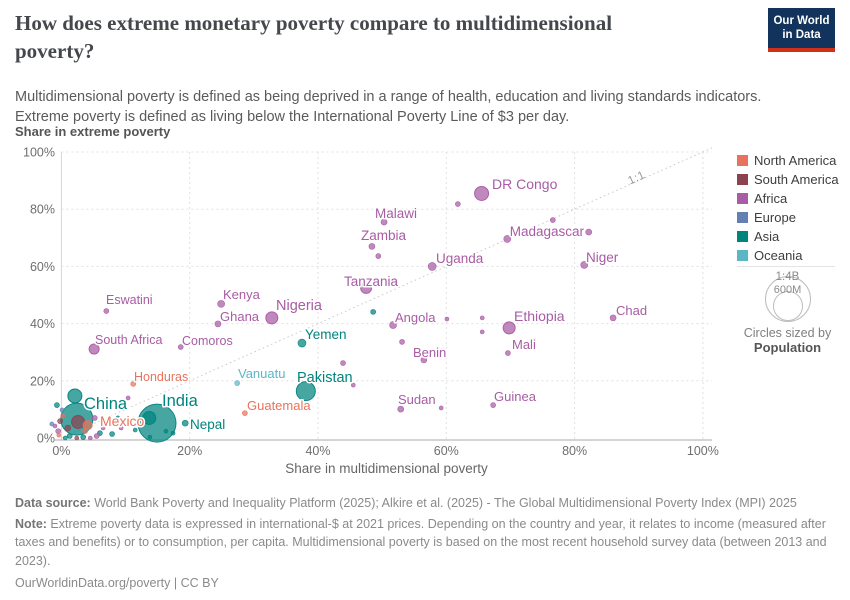  Describe the element at coordinates (384, 236) in the screenshot. I see `country-label-zambia: Zambia` at that location.